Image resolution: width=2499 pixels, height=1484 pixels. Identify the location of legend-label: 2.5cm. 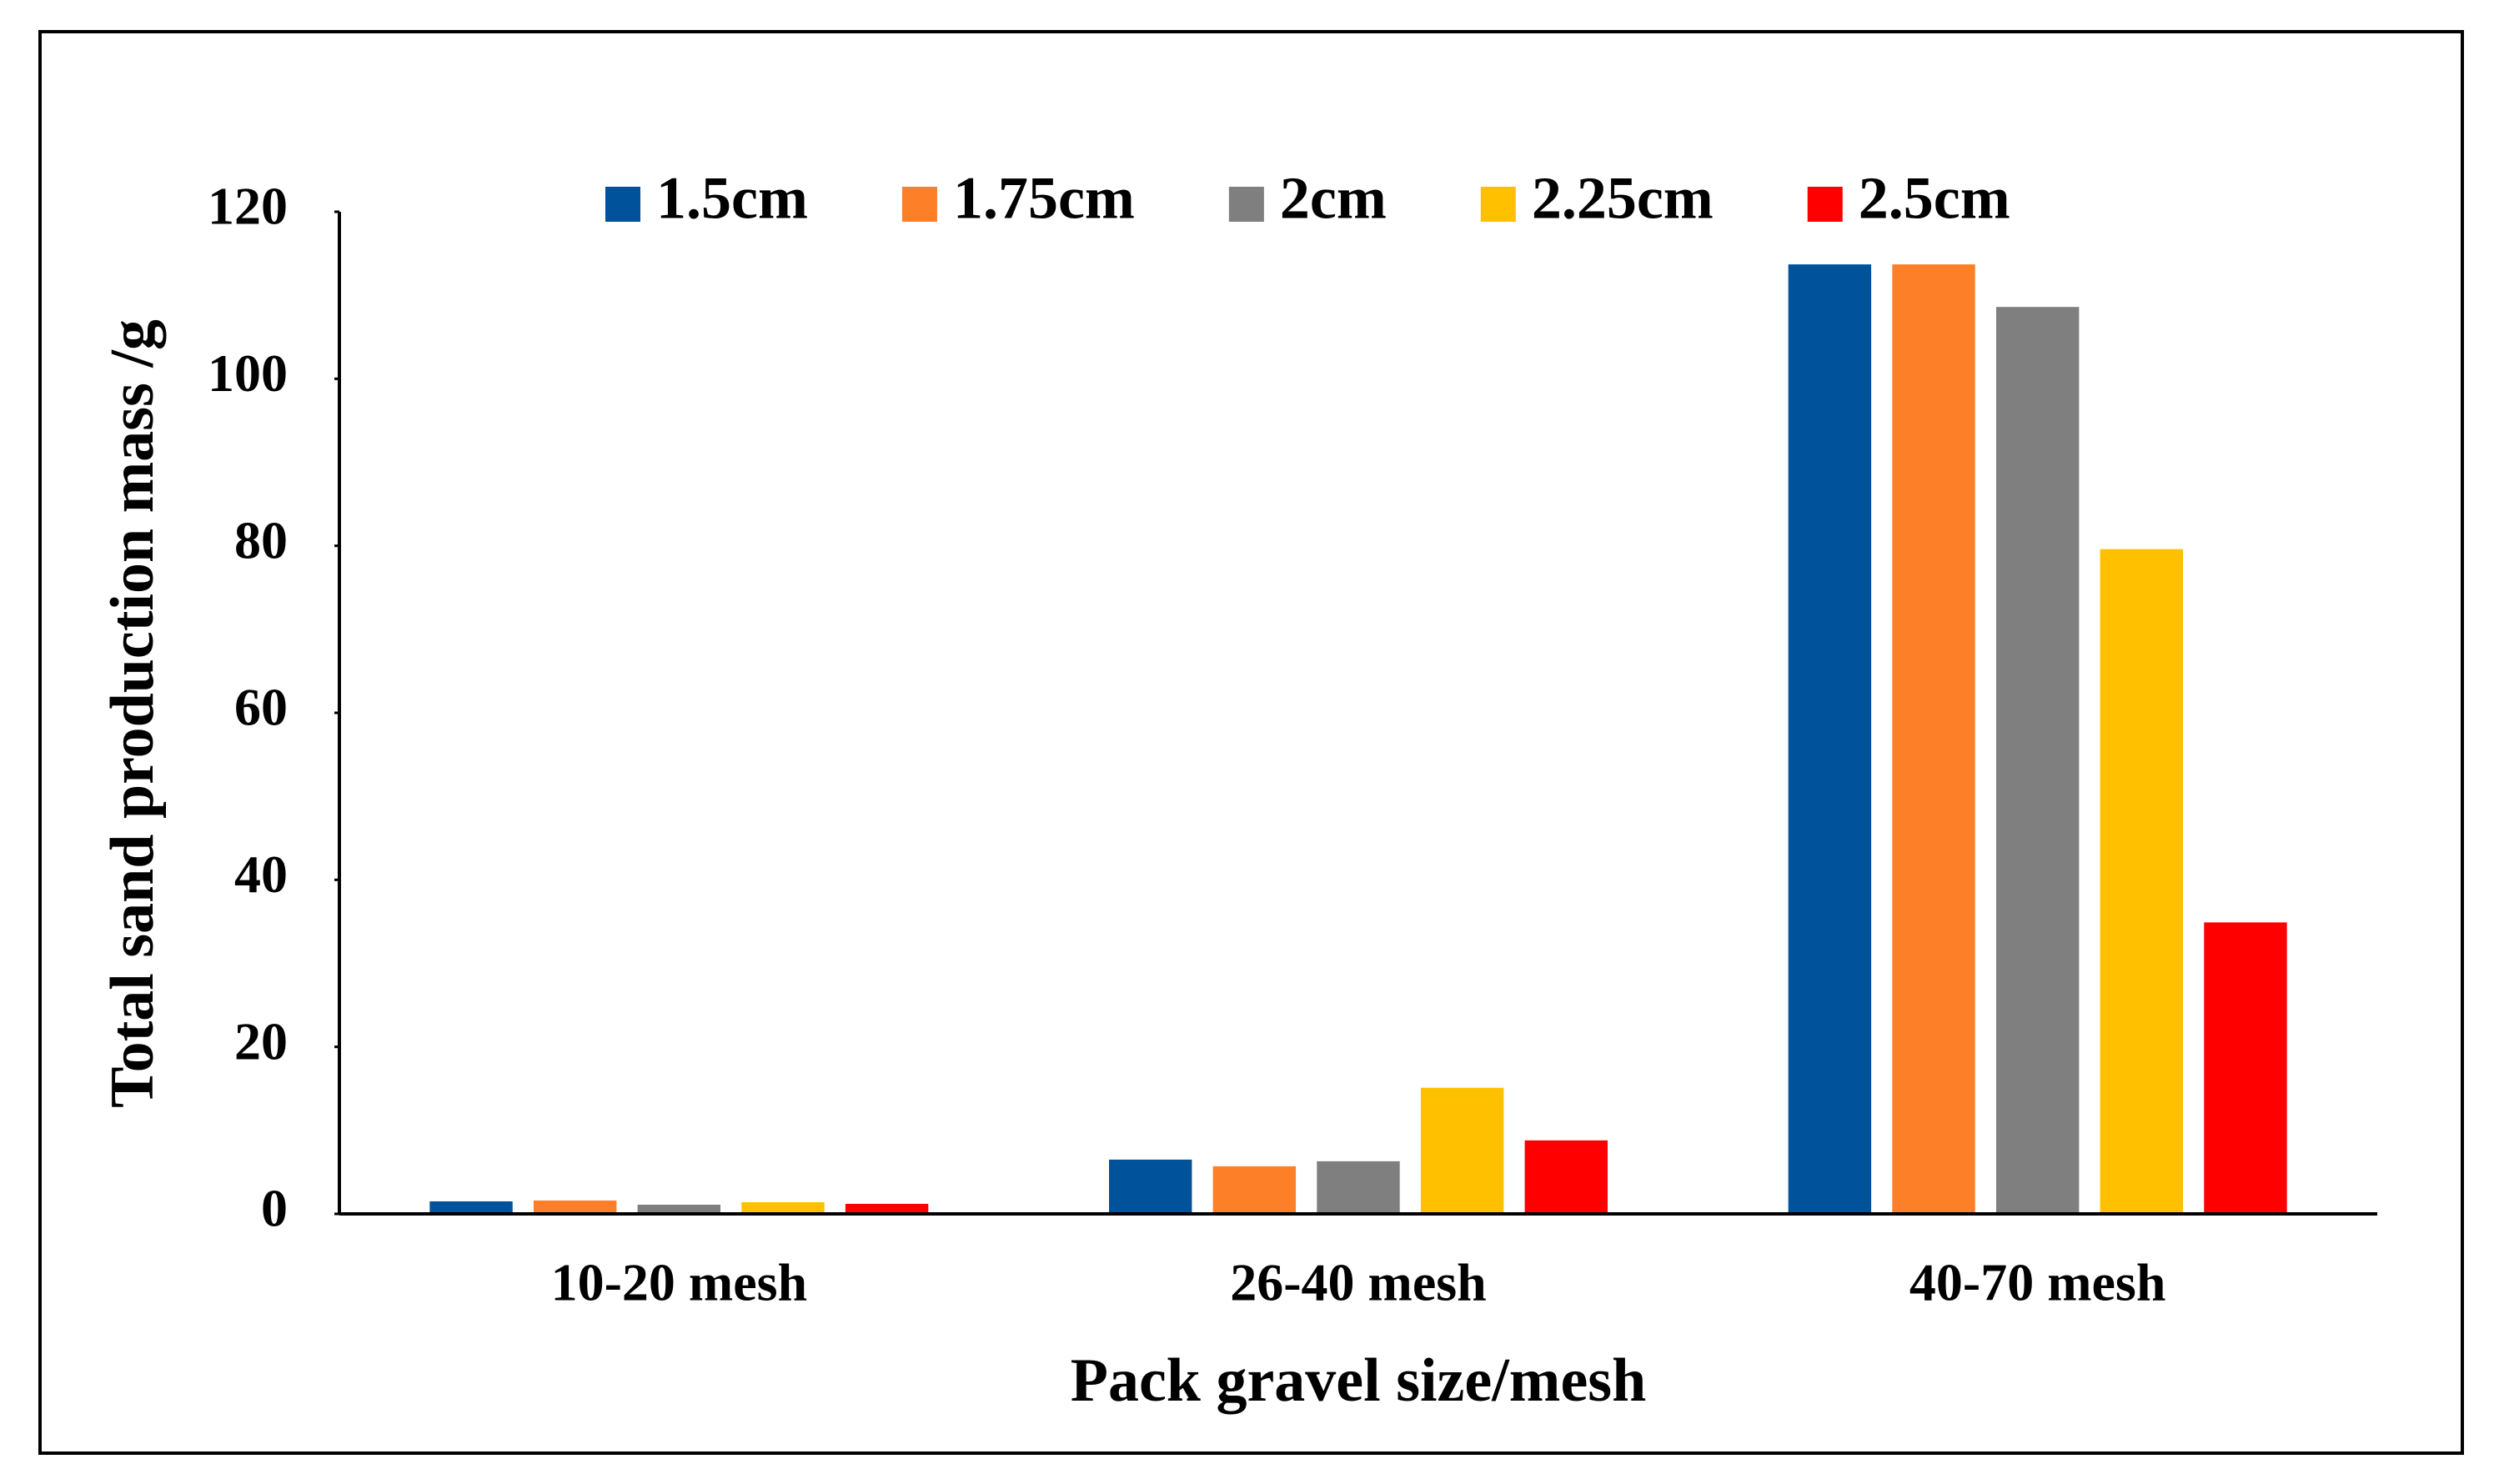
(1934, 198).